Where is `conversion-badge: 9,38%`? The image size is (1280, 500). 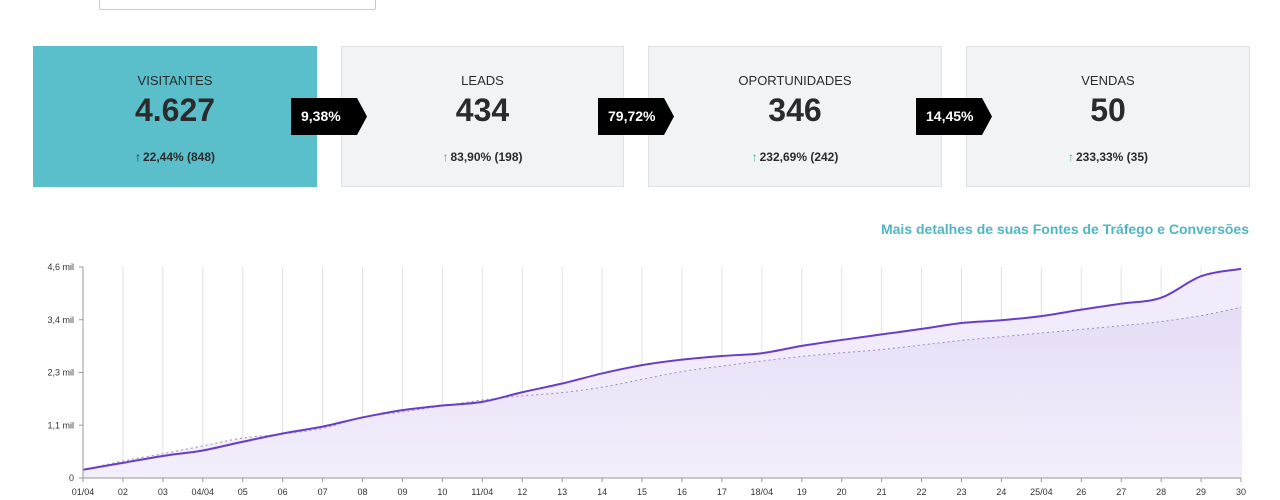
conversion-badge: 9,38% is located at coordinates (329, 116).